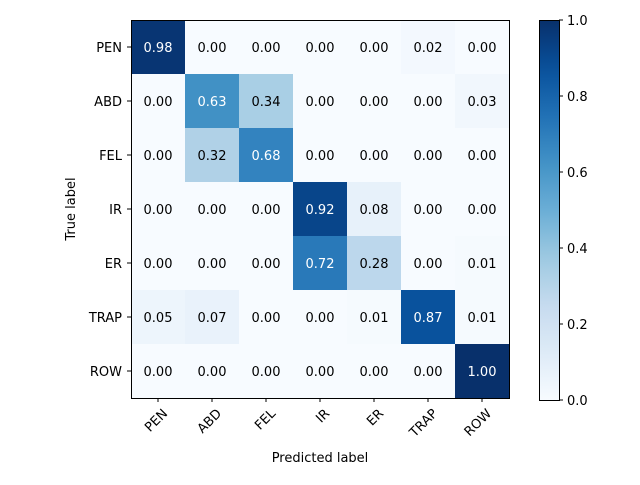 This screenshot has width=640, height=485. I want to click on cell-value-label: 0.02, so click(428, 48).